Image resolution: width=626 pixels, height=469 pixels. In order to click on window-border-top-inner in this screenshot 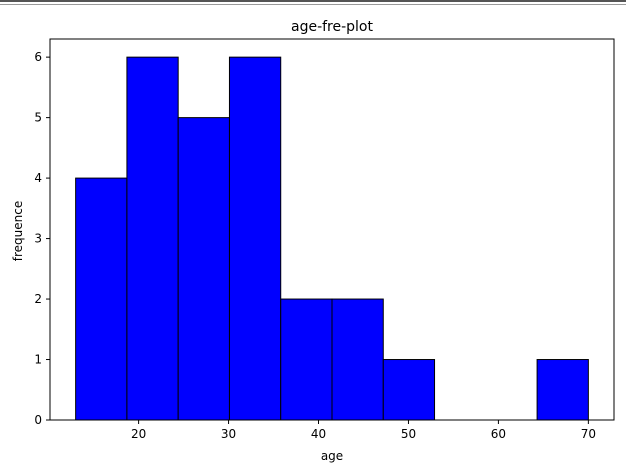, I will do `click(313, 4)`.